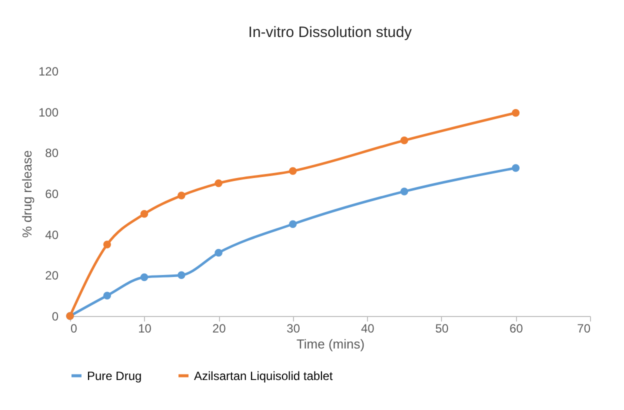  I want to click on y-tick-label: 120, so click(48, 71).